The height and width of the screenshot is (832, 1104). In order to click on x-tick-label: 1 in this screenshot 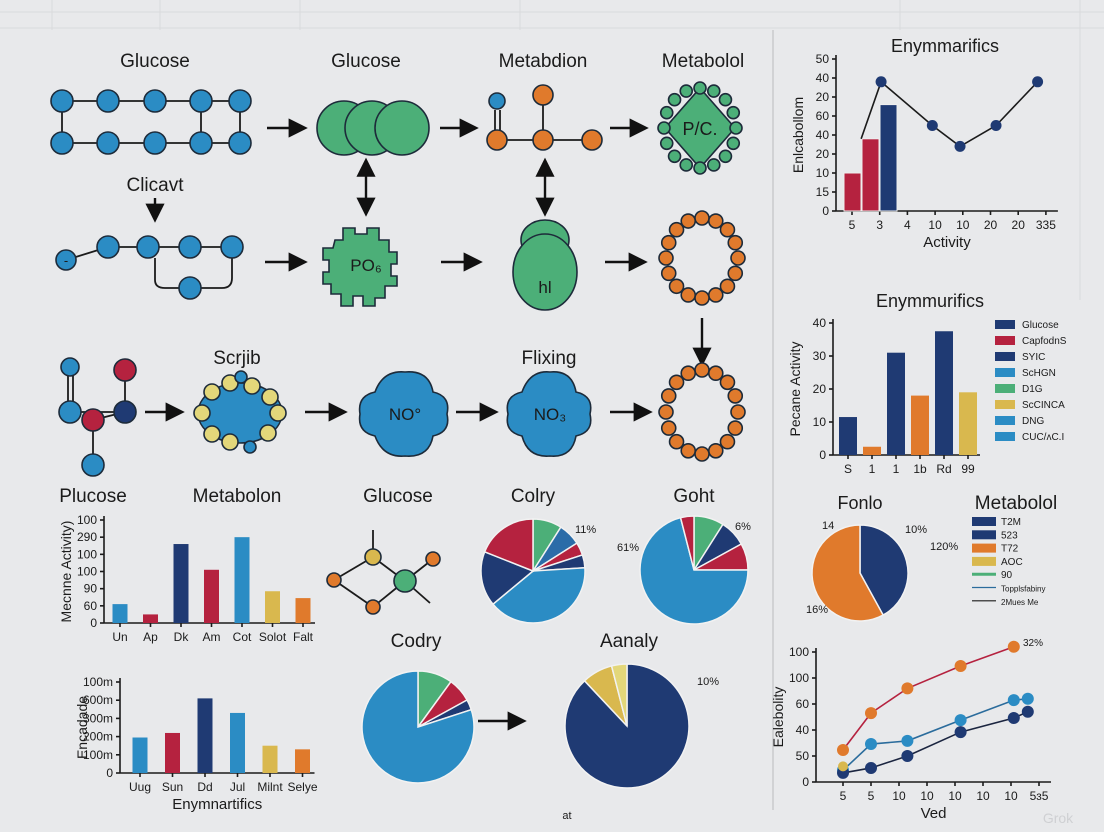, I will do `click(872, 469)`.